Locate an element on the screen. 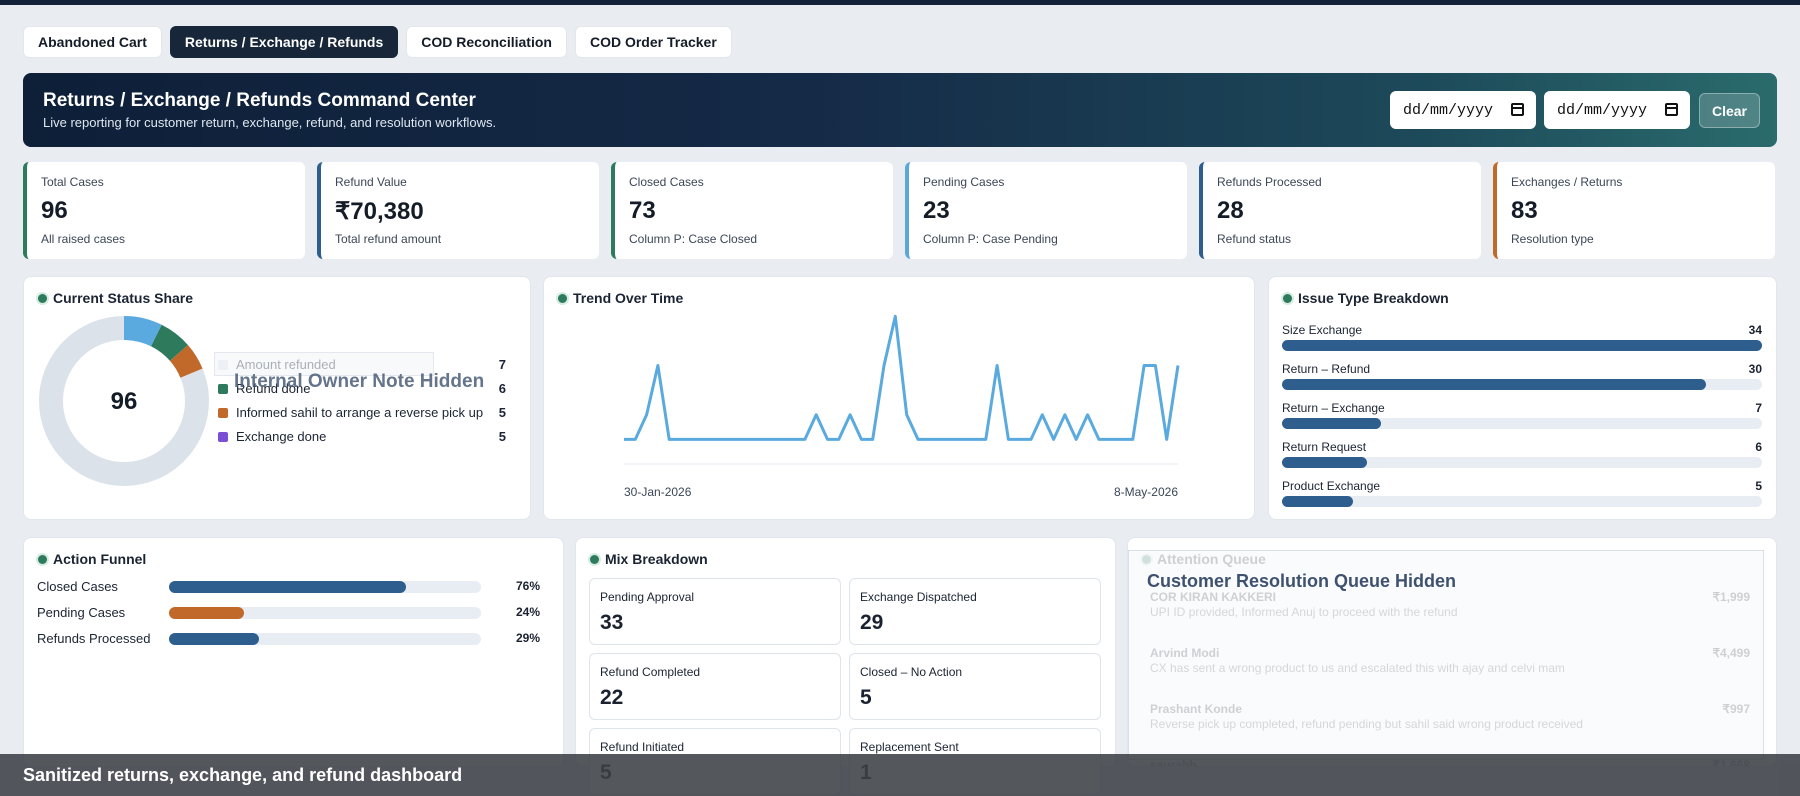 This screenshot has height=796, width=1800. legend-count: 7 is located at coordinates (502, 364).